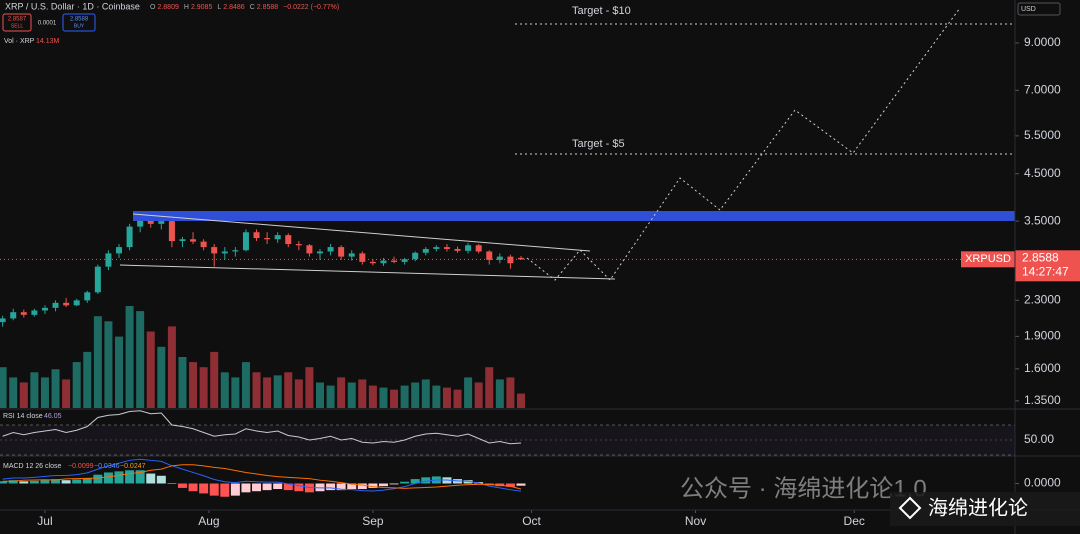 The width and height of the screenshot is (1080, 534). I want to click on volume-legend: Vol · XRP, so click(19, 41).